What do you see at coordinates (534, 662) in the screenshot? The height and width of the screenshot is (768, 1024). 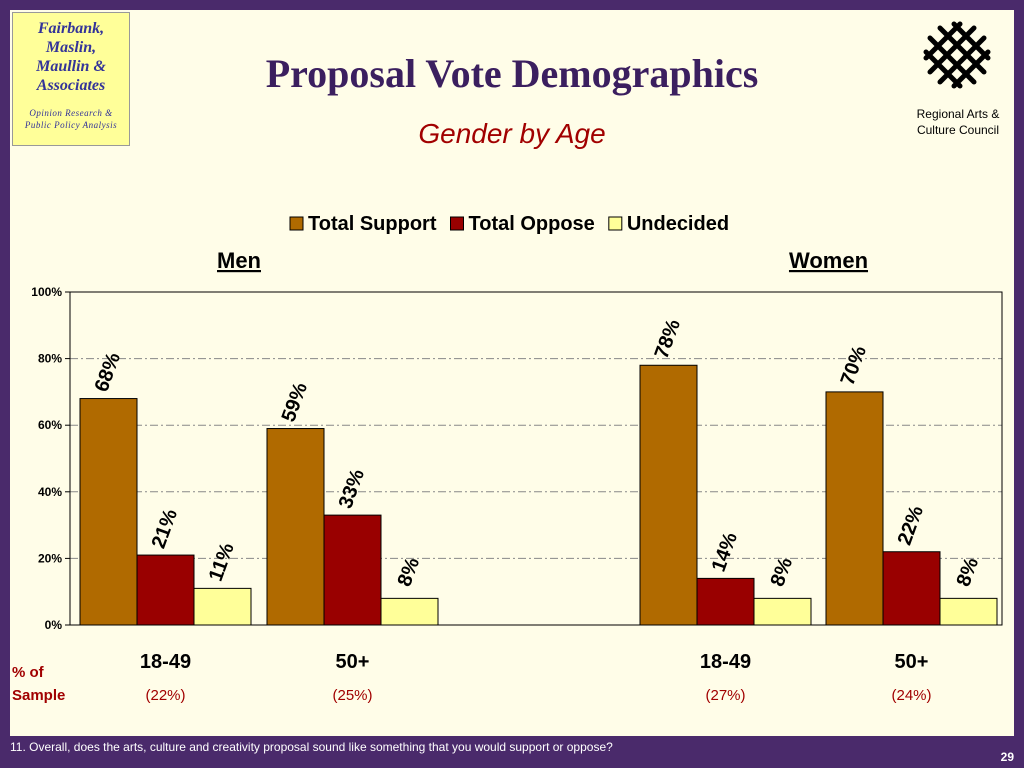 I see `x-axis: 18-49 50+ 18-49 50+` at bounding box center [534, 662].